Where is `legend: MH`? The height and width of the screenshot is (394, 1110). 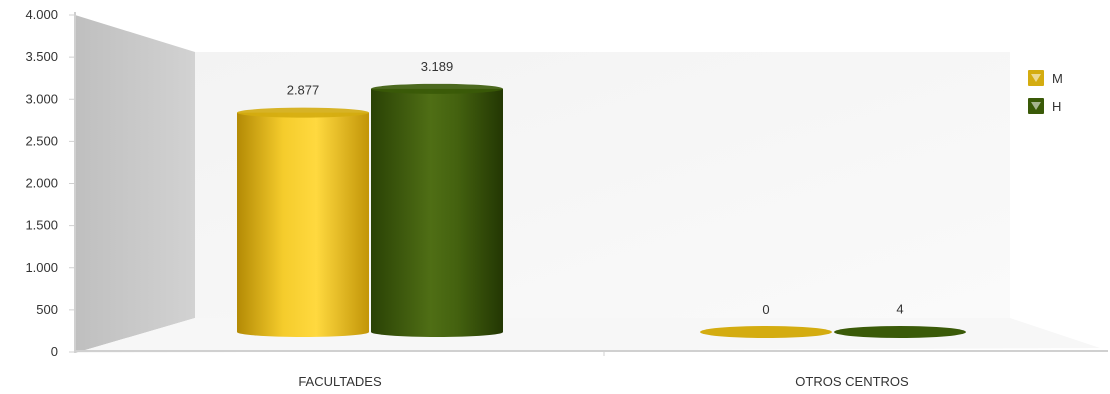
legend: MH is located at coordinates (1045, 92).